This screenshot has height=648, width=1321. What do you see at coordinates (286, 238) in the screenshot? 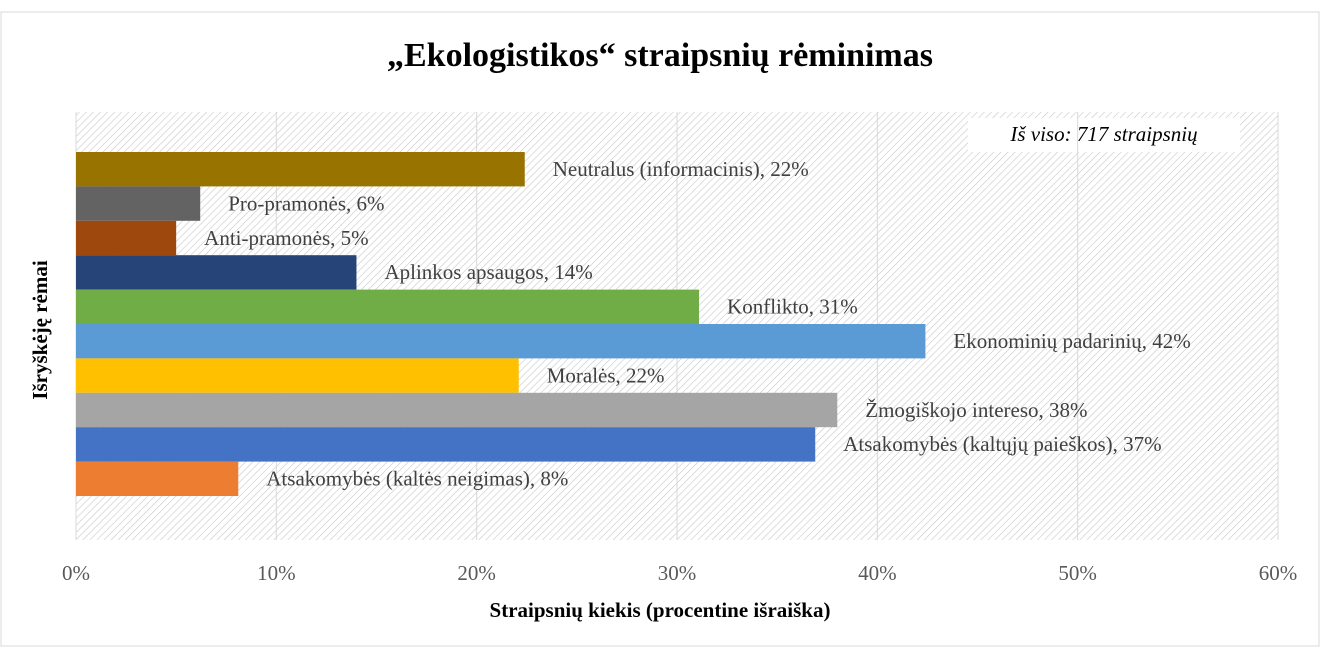
I see `data-label: Anti-pramonės, 5%` at bounding box center [286, 238].